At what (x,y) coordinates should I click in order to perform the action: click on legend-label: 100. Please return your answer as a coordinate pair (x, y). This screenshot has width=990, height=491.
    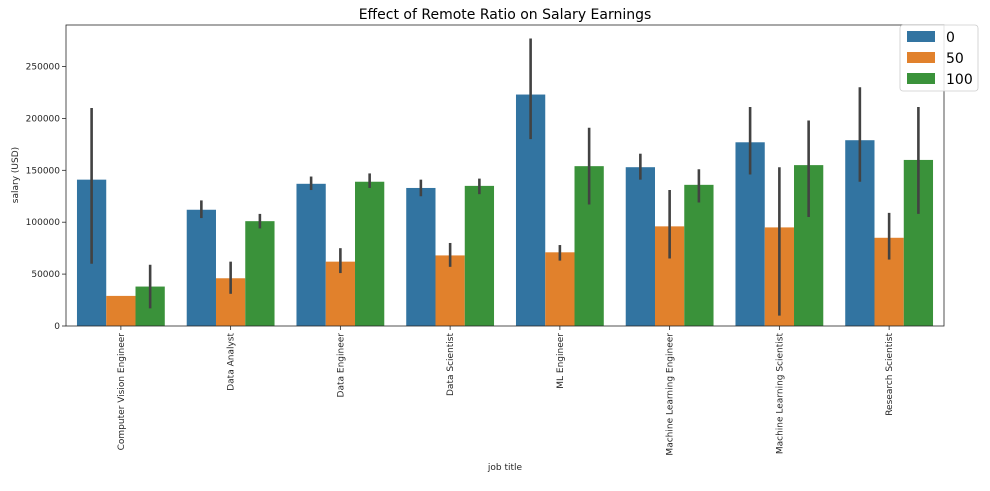
    Looking at the image, I should click on (959, 80).